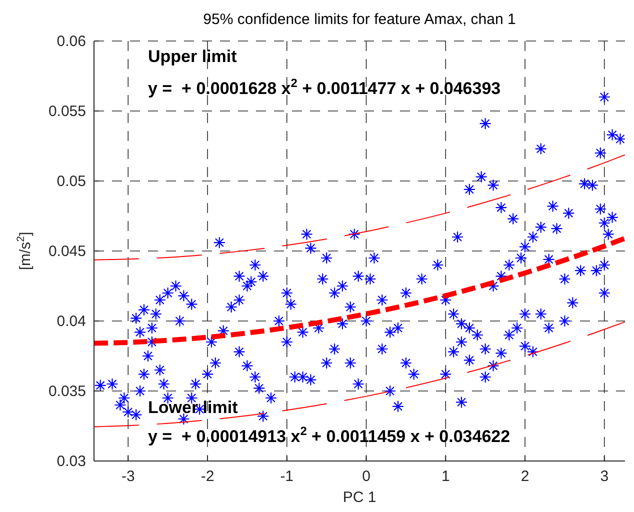 This screenshot has height=512, width=634. What do you see at coordinates (366, 476) in the screenshot?
I see `x-tick-label: 0` at bounding box center [366, 476].